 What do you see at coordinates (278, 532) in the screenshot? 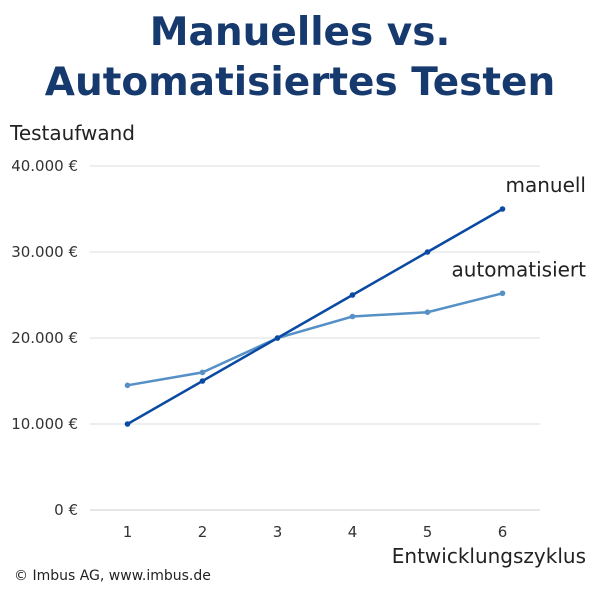
I see `x-tick-label: 3` at bounding box center [278, 532].